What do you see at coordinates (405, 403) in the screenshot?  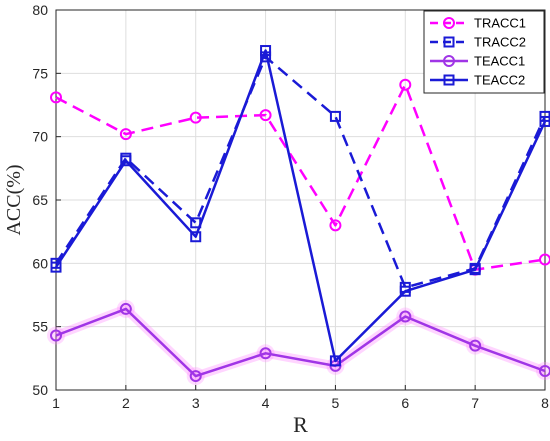 I see `x-tick-label: 6` at bounding box center [405, 403].